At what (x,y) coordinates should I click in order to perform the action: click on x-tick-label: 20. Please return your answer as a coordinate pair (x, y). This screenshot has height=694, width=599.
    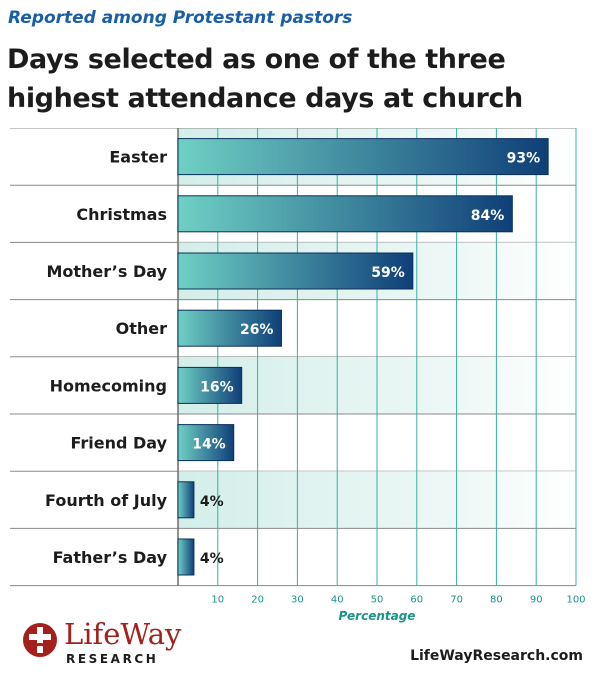
    Looking at the image, I should click on (257, 600).